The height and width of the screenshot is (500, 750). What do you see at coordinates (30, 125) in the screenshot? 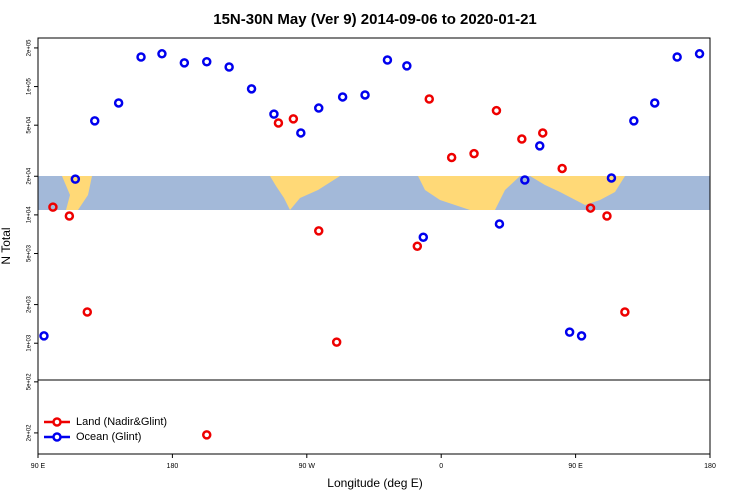
I see `y-tick-label: 5e+04` at bounding box center [30, 125].